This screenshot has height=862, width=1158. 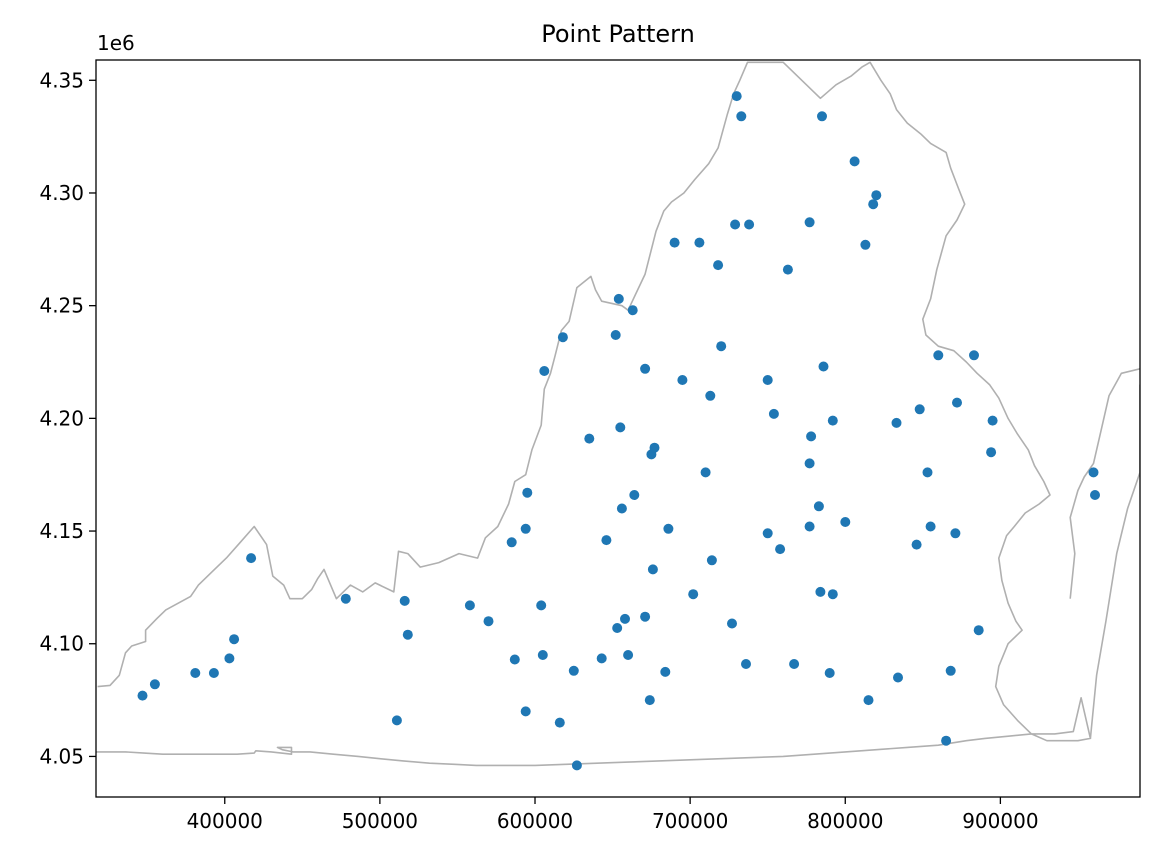 What do you see at coordinates (380, 821) in the screenshot?
I see `x-tick-label: 500000` at bounding box center [380, 821].